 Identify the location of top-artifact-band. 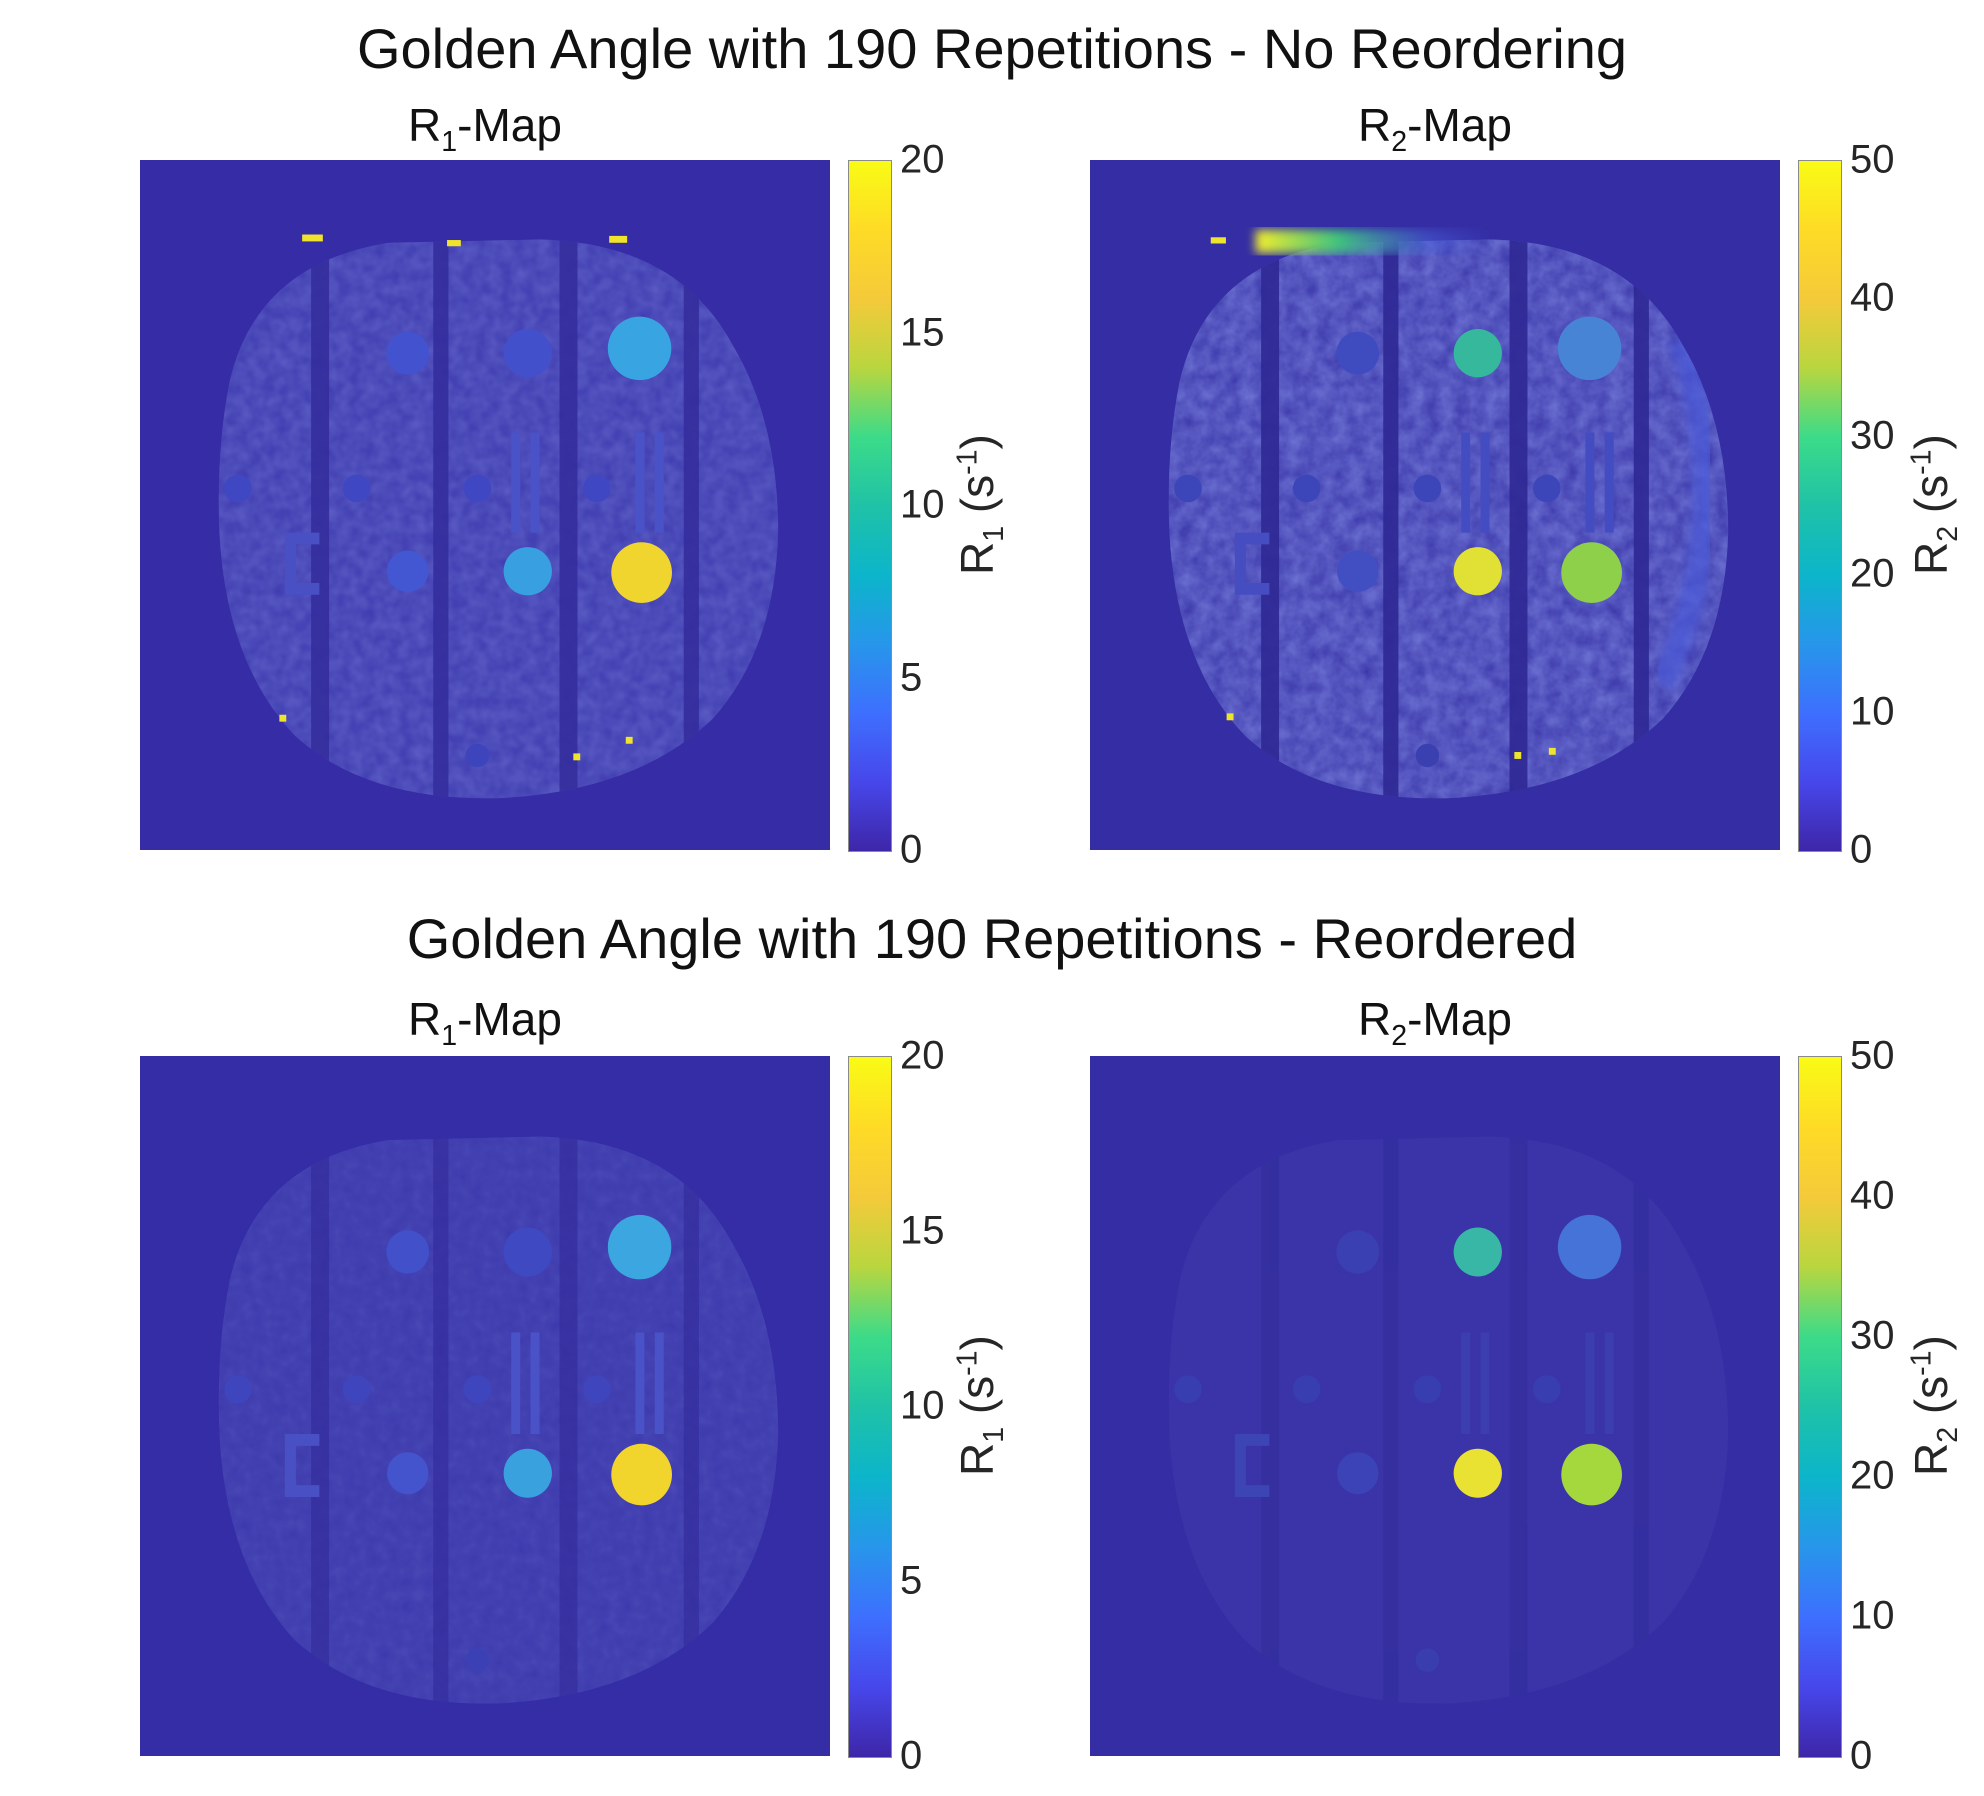
(1373, 241).